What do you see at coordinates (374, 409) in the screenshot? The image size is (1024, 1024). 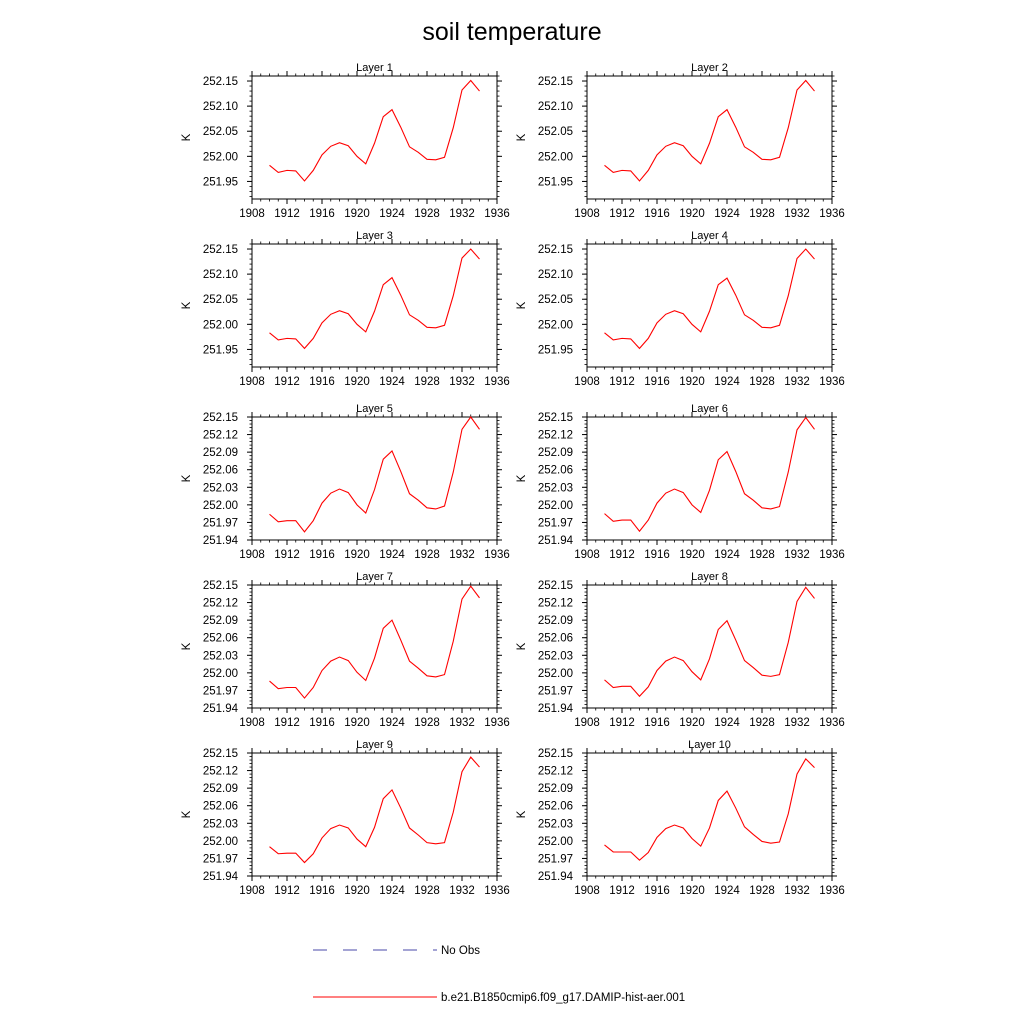 I see `panel-title: Layer 5` at bounding box center [374, 409].